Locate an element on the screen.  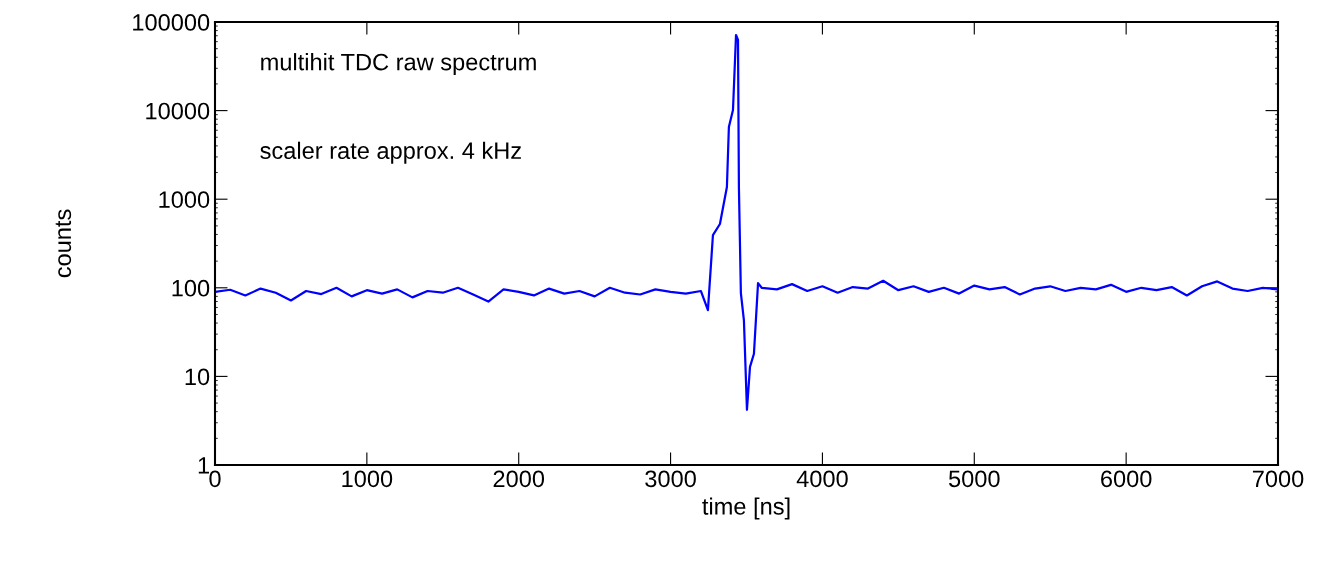
annotation: scaler rate approx. 4 kHz is located at coordinates (390, 152).